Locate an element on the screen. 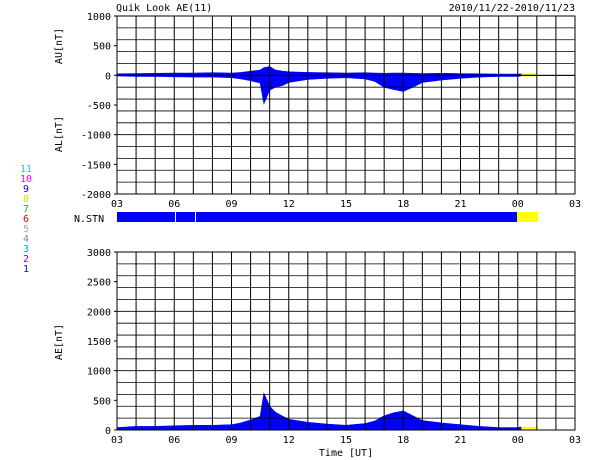 The width and height of the screenshot is (590, 460). station-legend-label: 6 is located at coordinates (26, 219).